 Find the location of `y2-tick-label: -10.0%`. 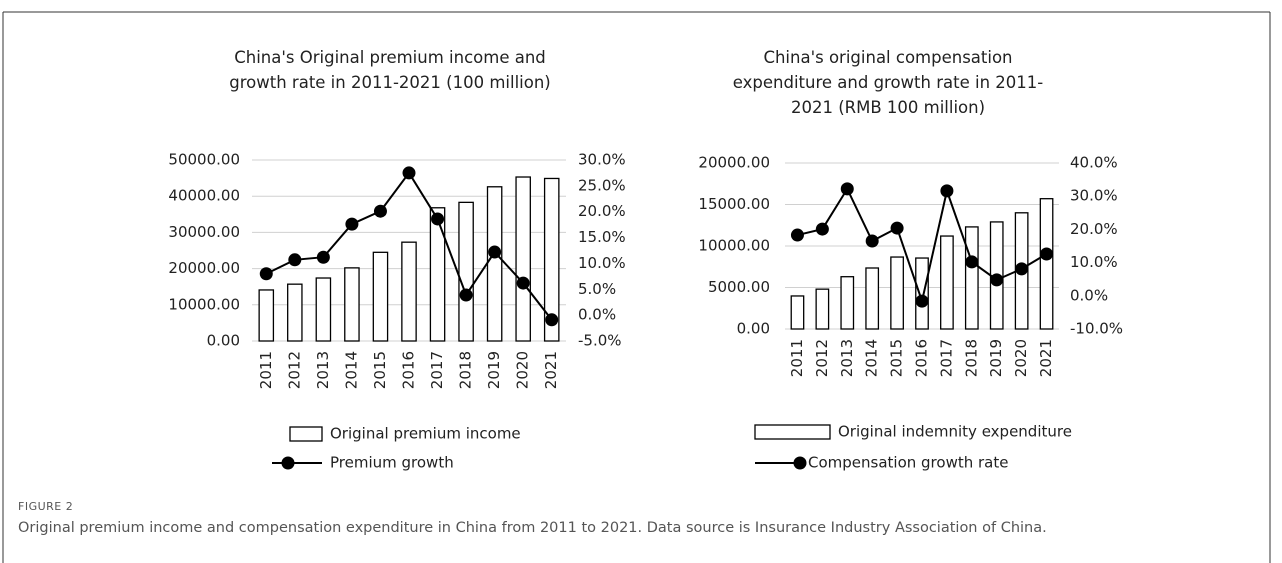

y2-tick-label: -10.0% is located at coordinates (1096, 329).